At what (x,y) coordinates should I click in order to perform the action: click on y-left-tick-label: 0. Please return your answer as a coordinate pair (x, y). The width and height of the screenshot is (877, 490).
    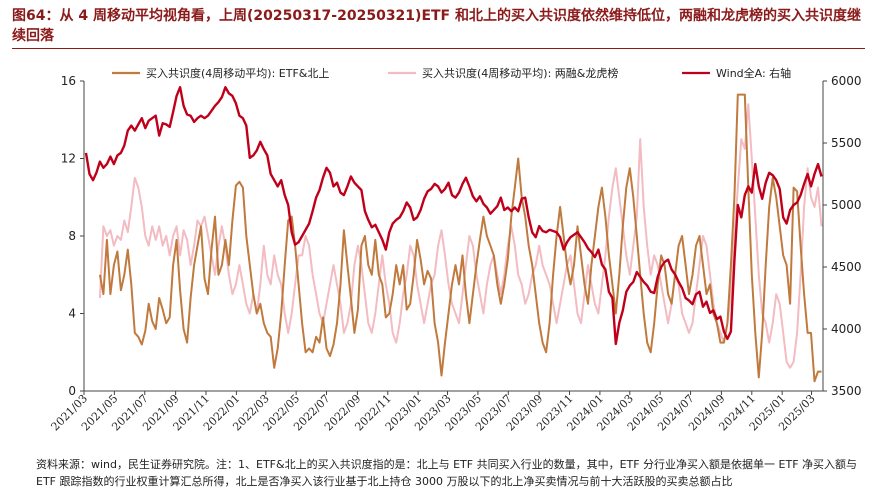
    Looking at the image, I should click on (72, 391).